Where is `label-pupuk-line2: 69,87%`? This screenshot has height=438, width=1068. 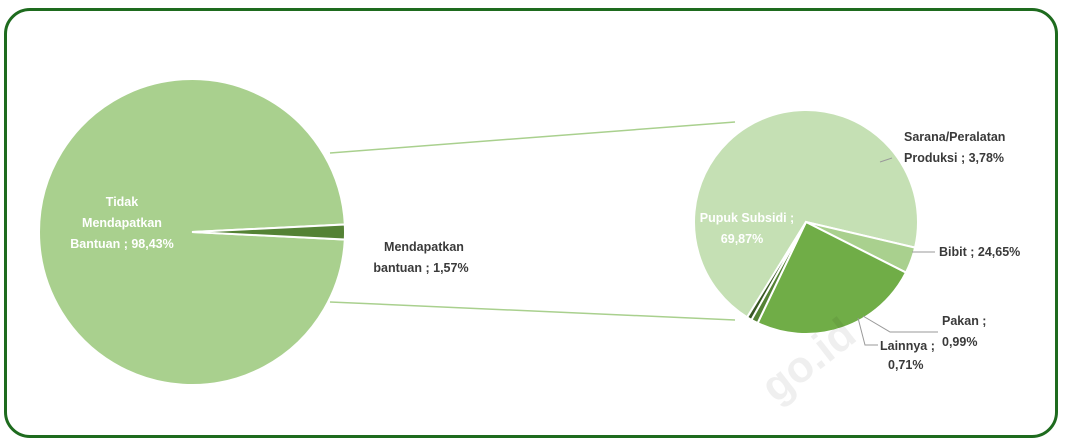 label-pupuk-line2: 69,87% is located at coordinates (742, 239).